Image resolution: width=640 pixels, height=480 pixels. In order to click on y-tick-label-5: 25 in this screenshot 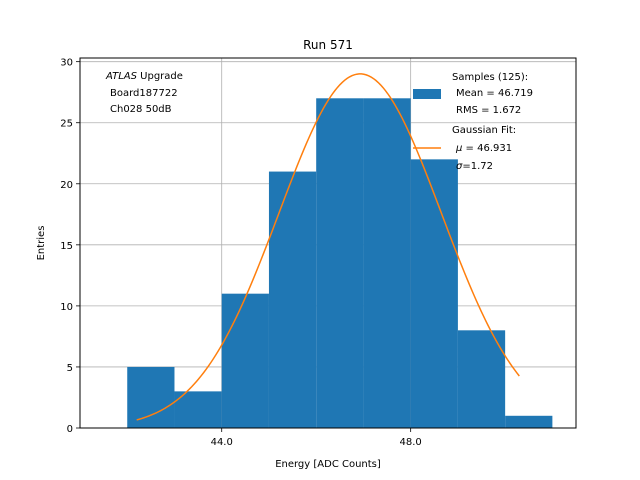, I will do `click(66, 124)`.